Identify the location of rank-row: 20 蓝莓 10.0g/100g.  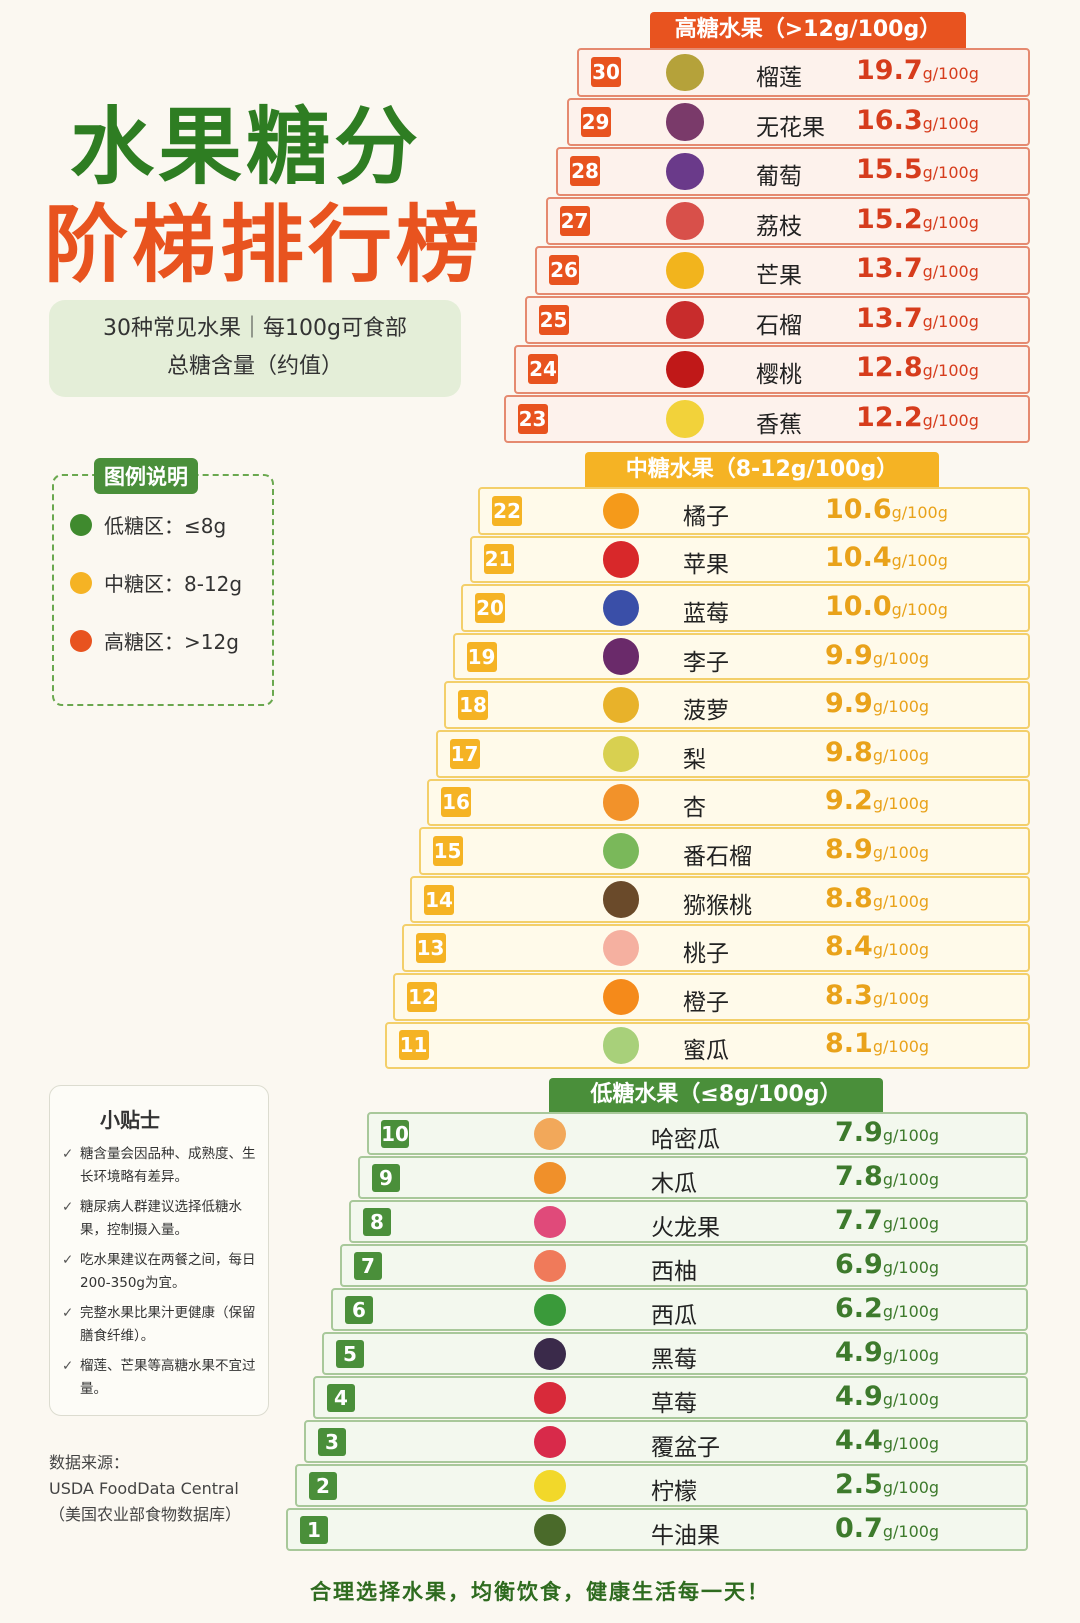
(745, 608).